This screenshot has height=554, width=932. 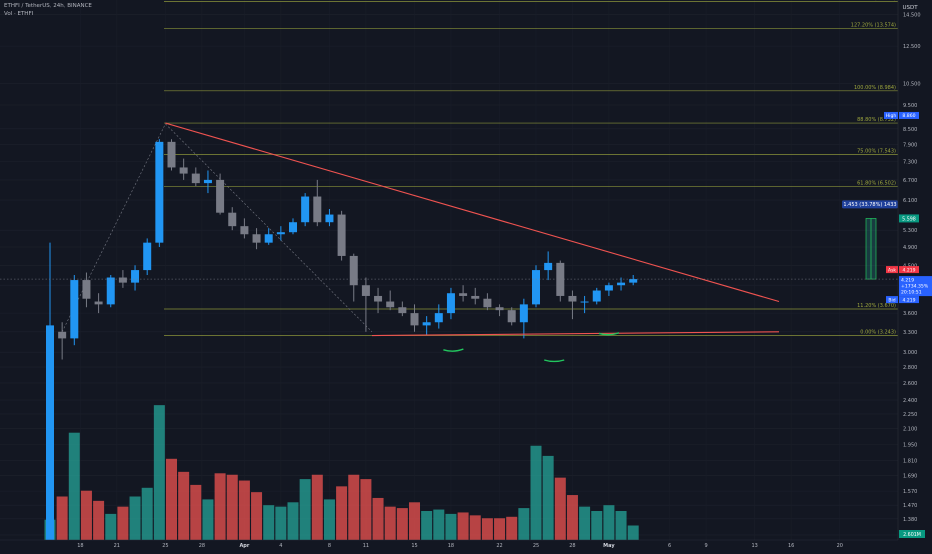 I want to click on ask-tag: Ask, so click(x=892, y=270).